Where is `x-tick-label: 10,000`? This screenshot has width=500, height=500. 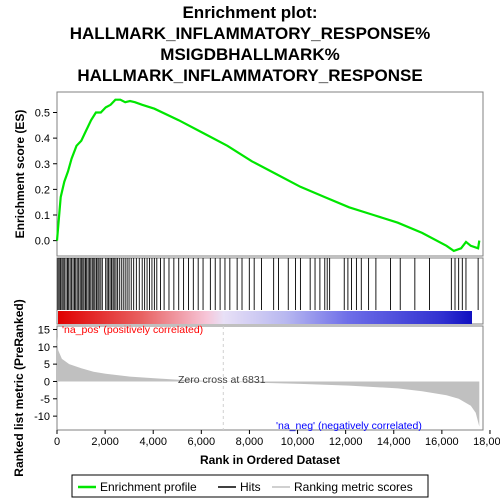 x-tick-label: 10,000 is located at coordinates (298, 442).